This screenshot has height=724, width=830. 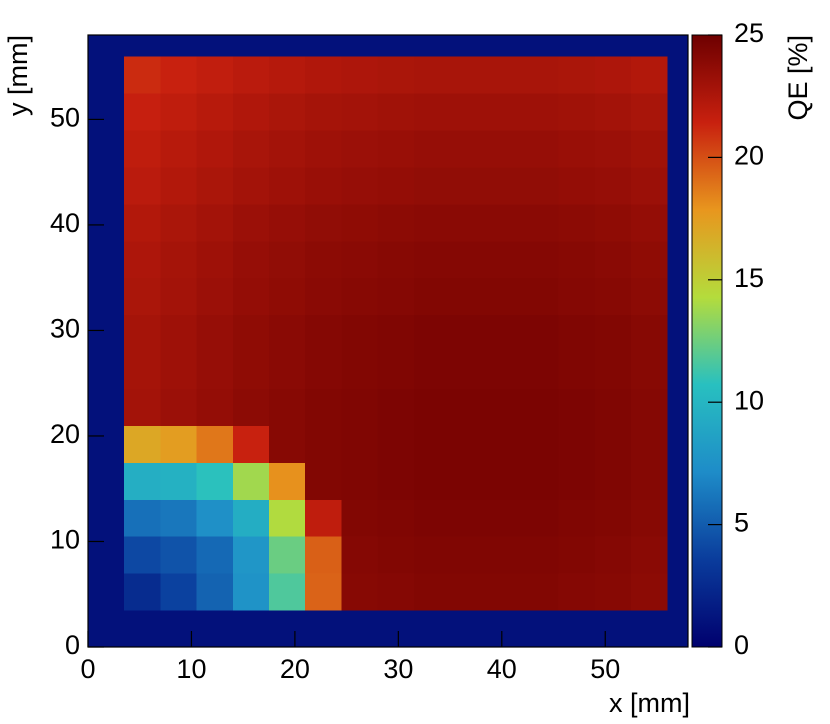 I want to click on colorbar-tick-label: 0, so click(x=741, y=645).